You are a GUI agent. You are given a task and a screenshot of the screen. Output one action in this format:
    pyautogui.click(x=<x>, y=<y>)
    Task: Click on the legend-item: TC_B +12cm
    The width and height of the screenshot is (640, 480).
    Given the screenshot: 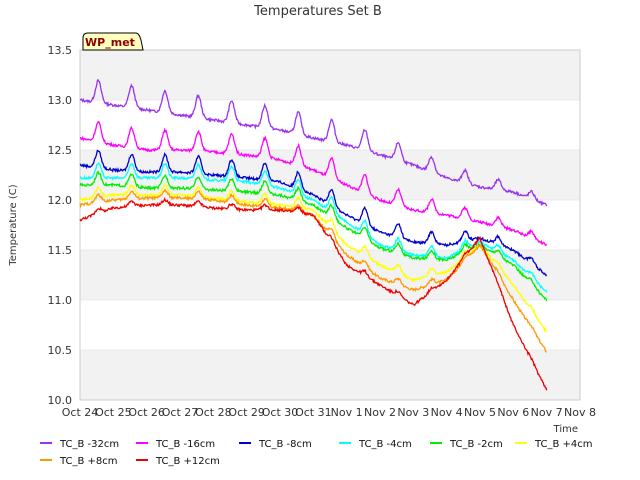 What is the action you would take?
    pyautogui.click(x=178, y=461)
    